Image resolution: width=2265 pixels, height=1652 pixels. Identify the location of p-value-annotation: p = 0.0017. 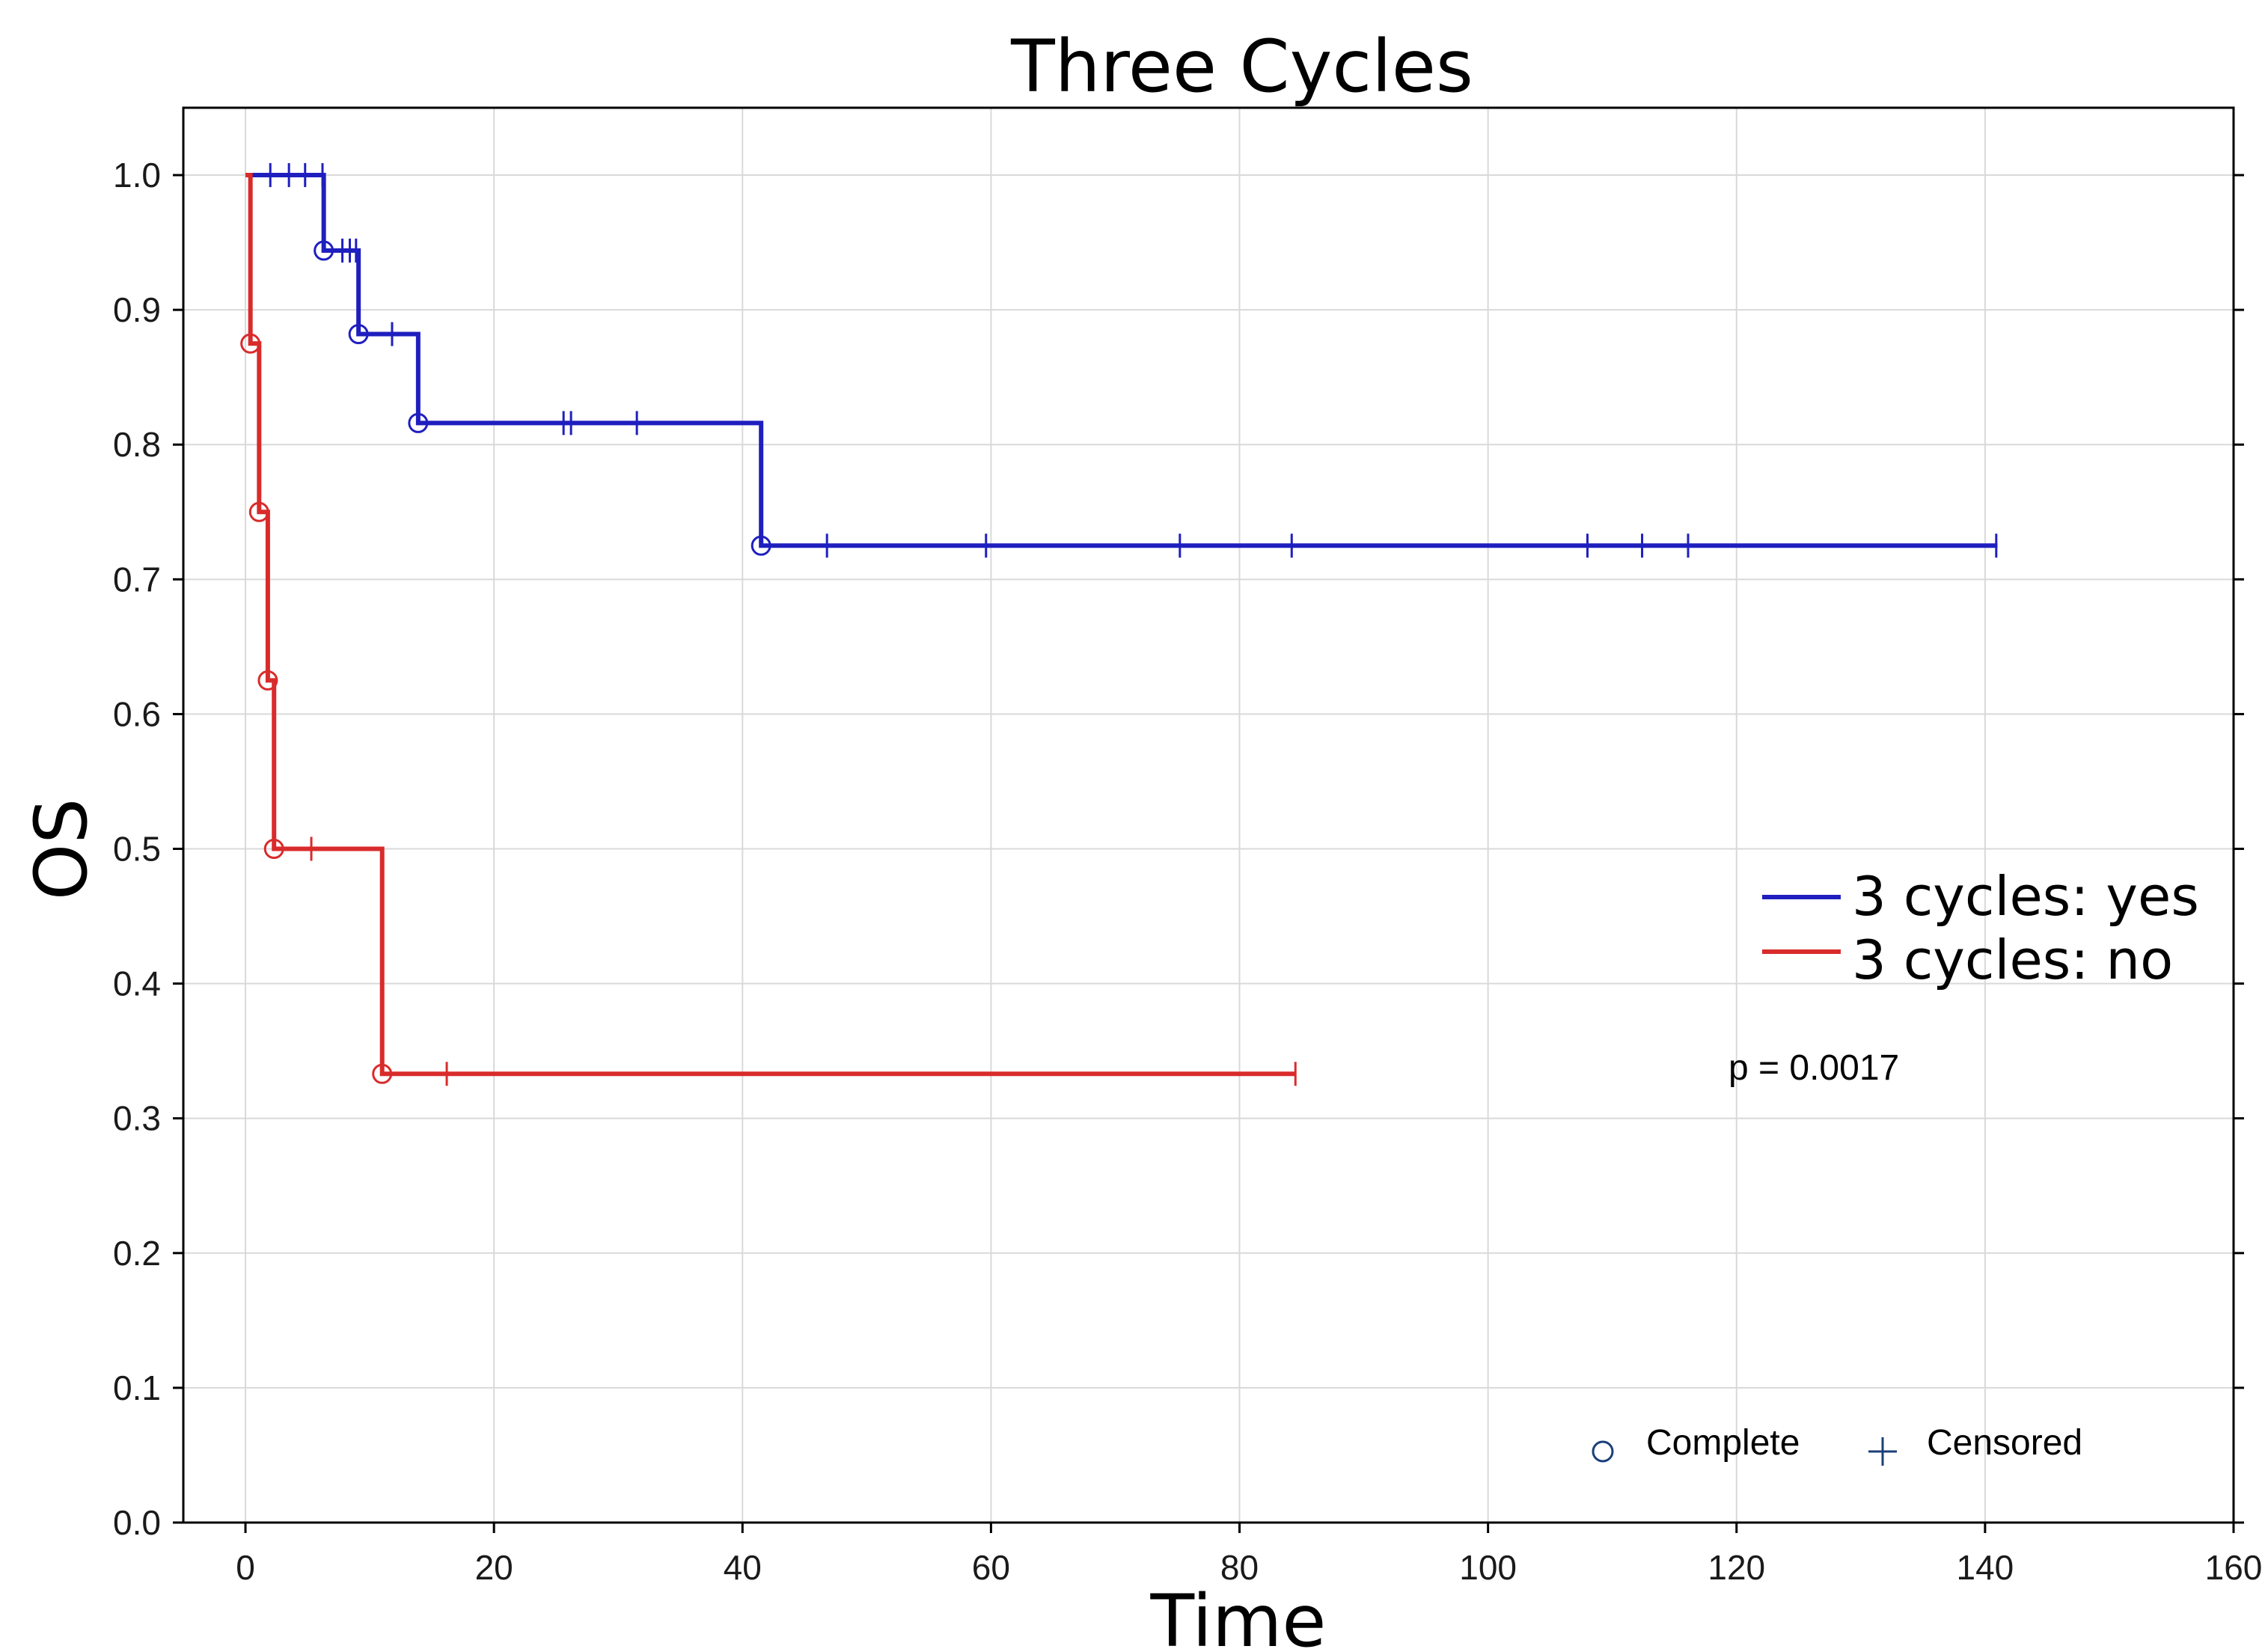
(1813, 1068).